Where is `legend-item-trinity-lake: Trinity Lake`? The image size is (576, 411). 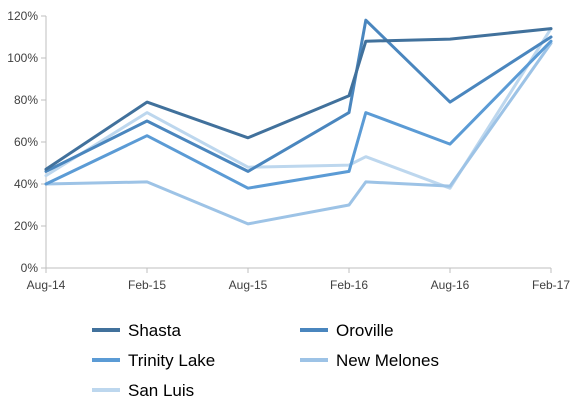 legend-item-trinity-lake: Trinity Lake is located at coordinates (153, 360).